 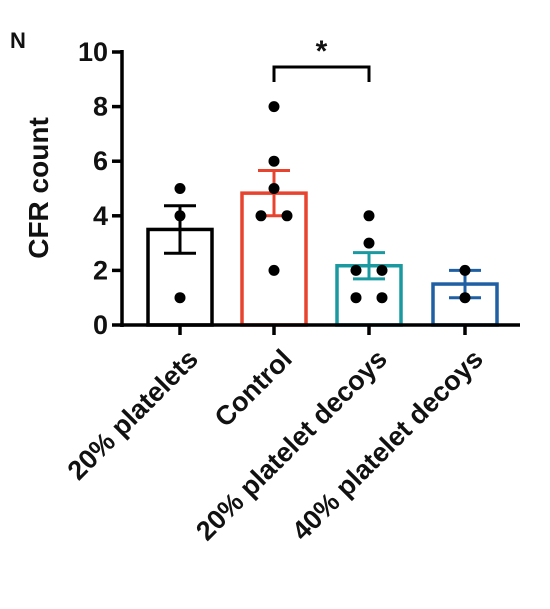 What do you see at coordinates (321, 73) in the screenshot?
I see `significance-bracket` at bounding box center [321, 73].